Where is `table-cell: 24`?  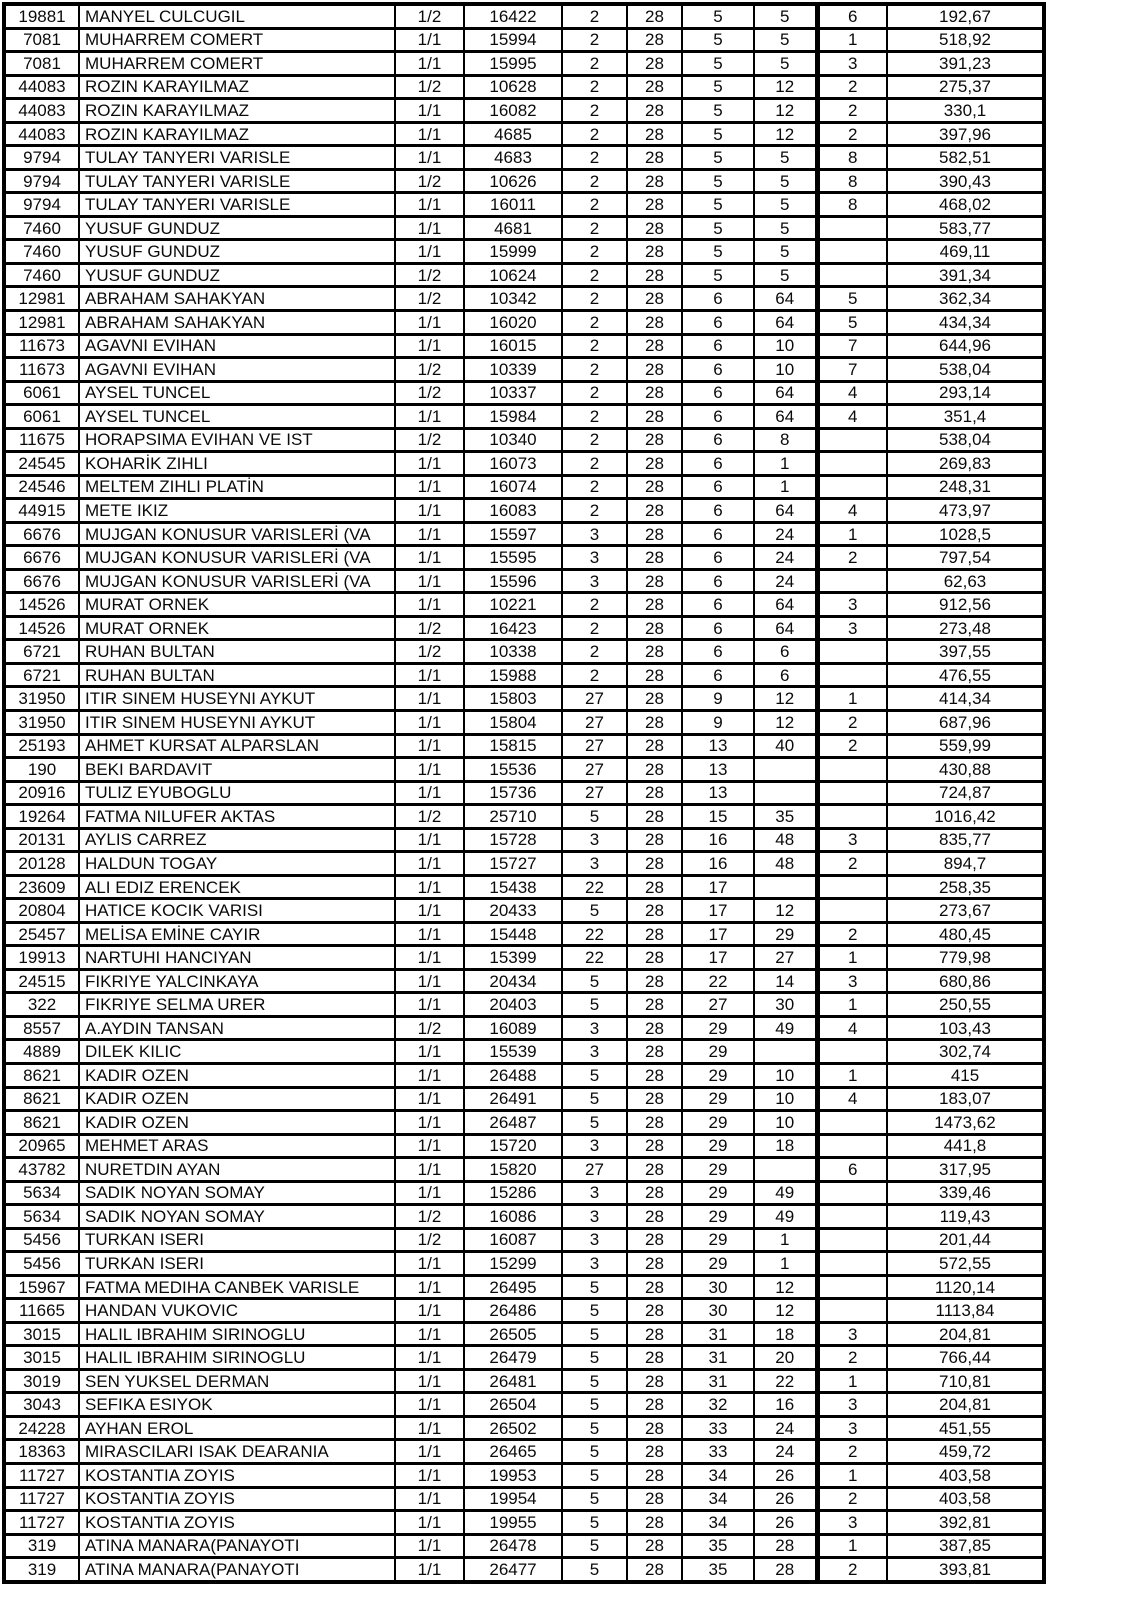 table-cell: 24 is located at coordinates (785, 1428).